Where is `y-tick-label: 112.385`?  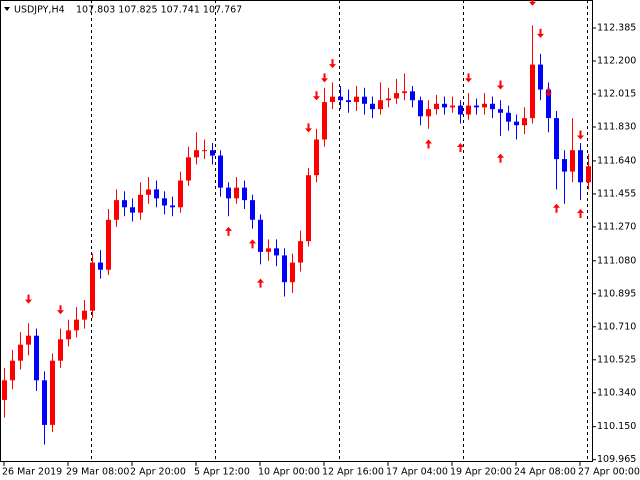 y-tick-label: 112.385 is located at coordinates (616, 28).